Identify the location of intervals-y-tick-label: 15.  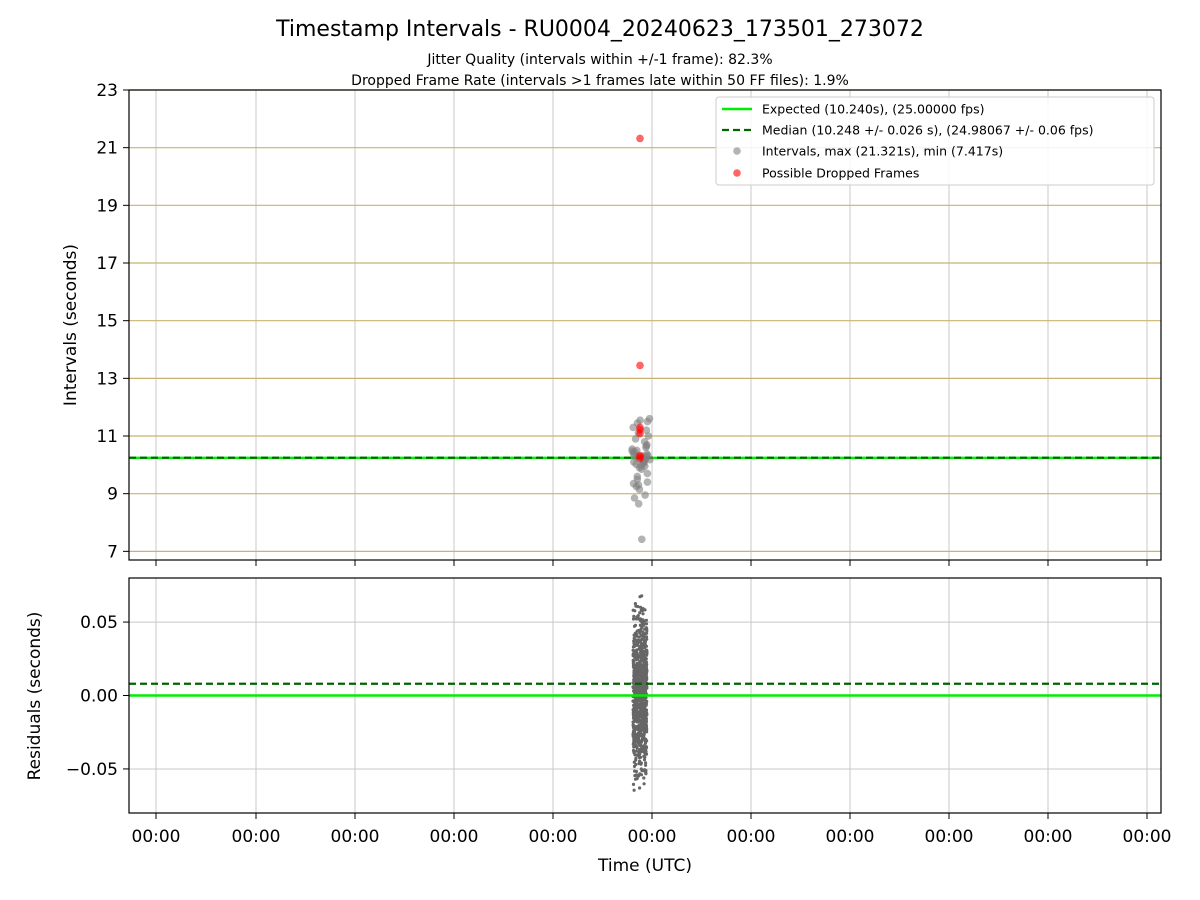
(107, 322).